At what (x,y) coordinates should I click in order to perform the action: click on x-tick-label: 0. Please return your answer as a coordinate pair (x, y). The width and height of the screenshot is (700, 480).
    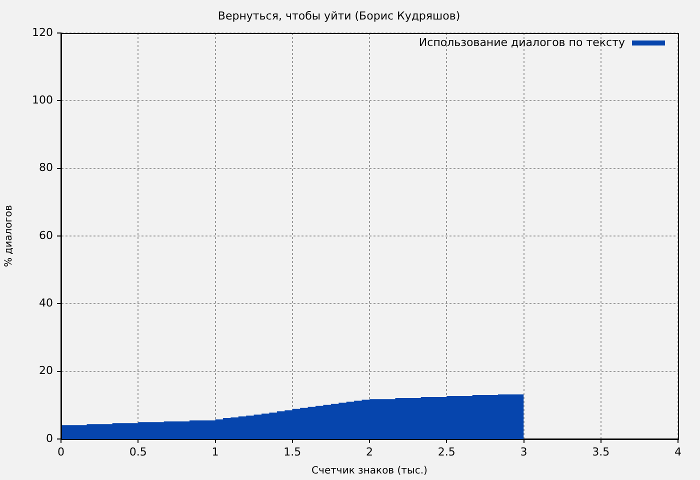
    Looking at the image, I should click on (61, 451).